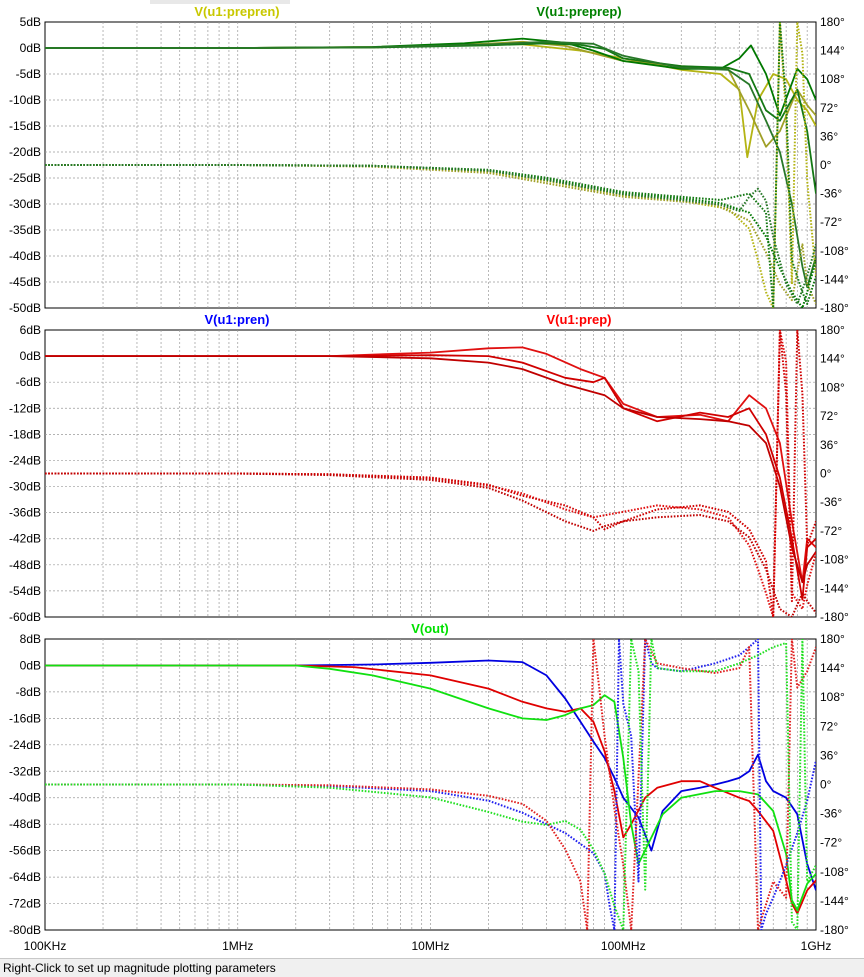 The height and width of the screenshot is (977, 864). I want to click on y-tick-left: -56dB, so click(25, 851).